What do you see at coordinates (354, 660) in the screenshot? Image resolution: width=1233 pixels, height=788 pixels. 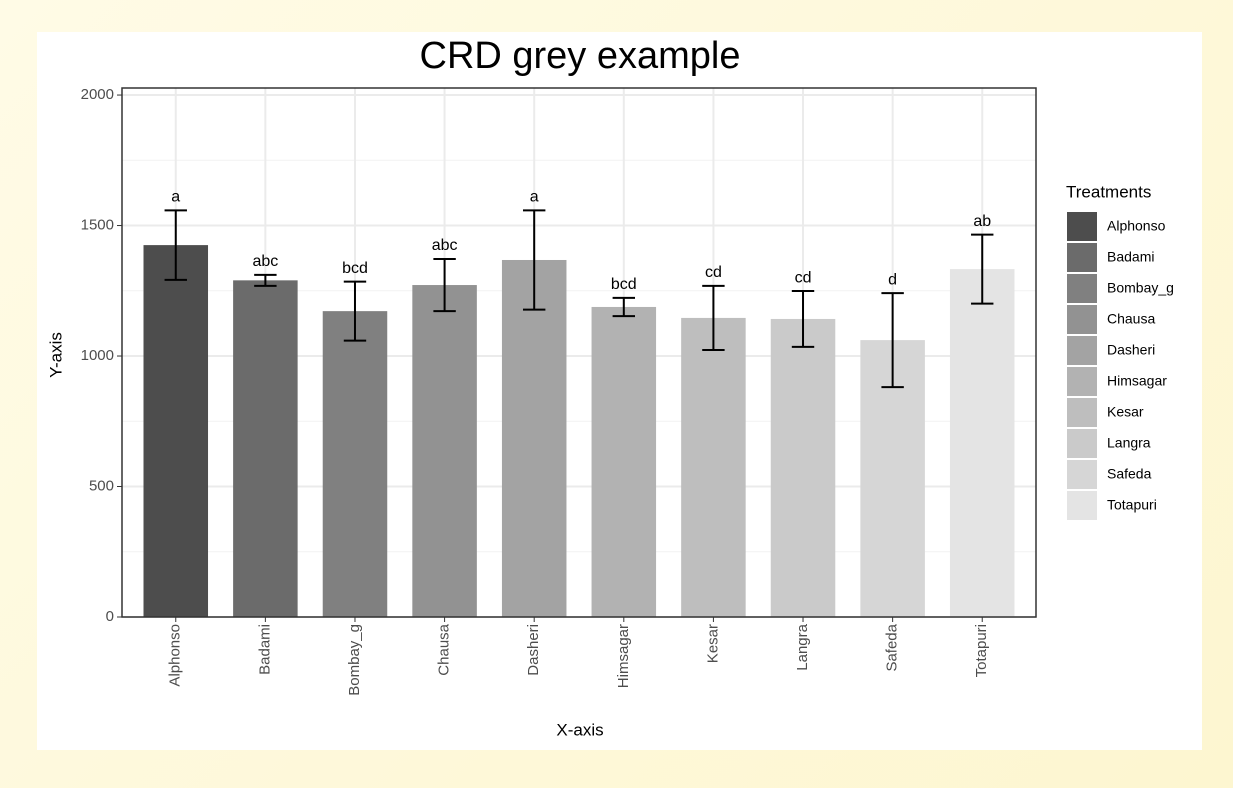 I see `x-tick-label: Bombay_g` at bounding box center [354, 660].